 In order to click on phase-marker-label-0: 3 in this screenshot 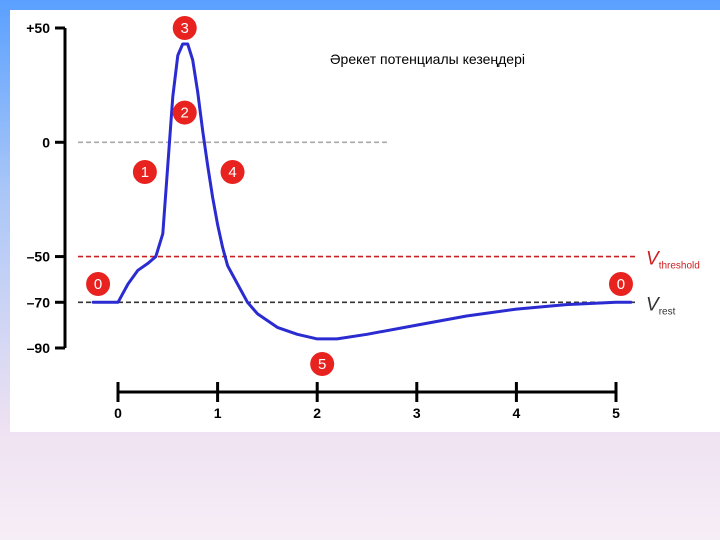, I will do `click(185, 28)`.